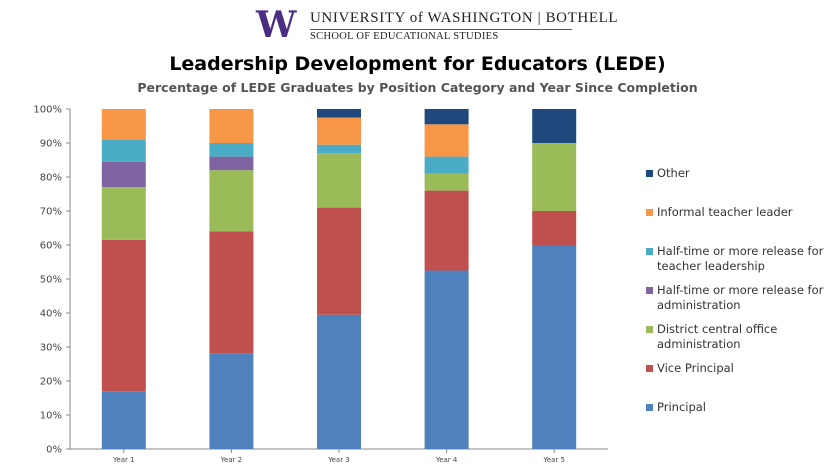  What do you see at coordinates (441, 29) in the screenshot?
I see `logo-divider` at bounding box center [441, 29].